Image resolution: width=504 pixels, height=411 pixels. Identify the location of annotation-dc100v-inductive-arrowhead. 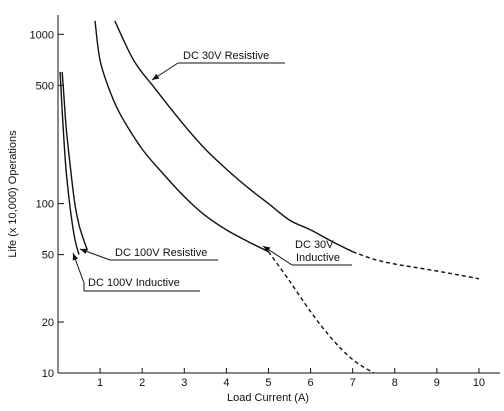
(75, 257).